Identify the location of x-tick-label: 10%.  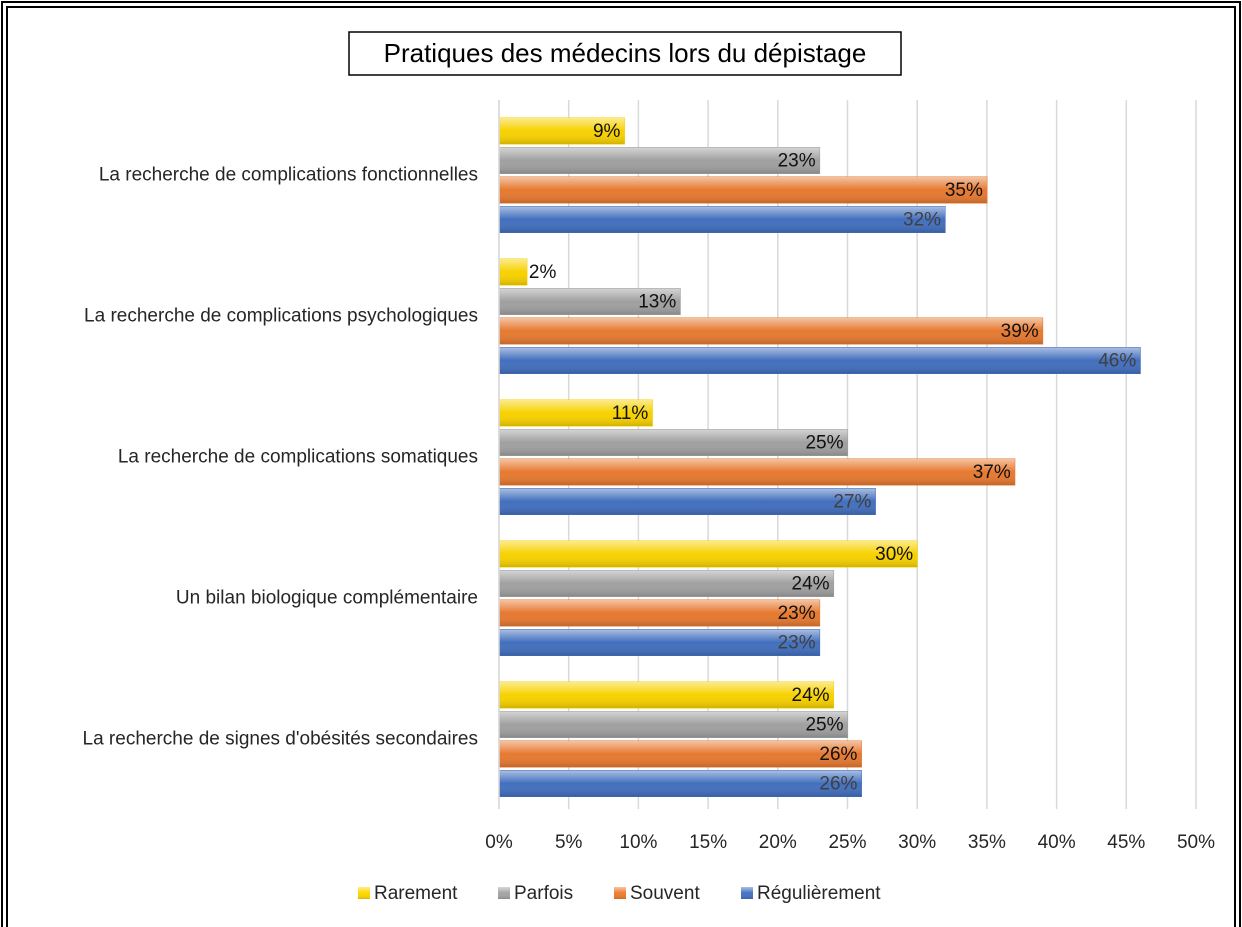
(638, 842).